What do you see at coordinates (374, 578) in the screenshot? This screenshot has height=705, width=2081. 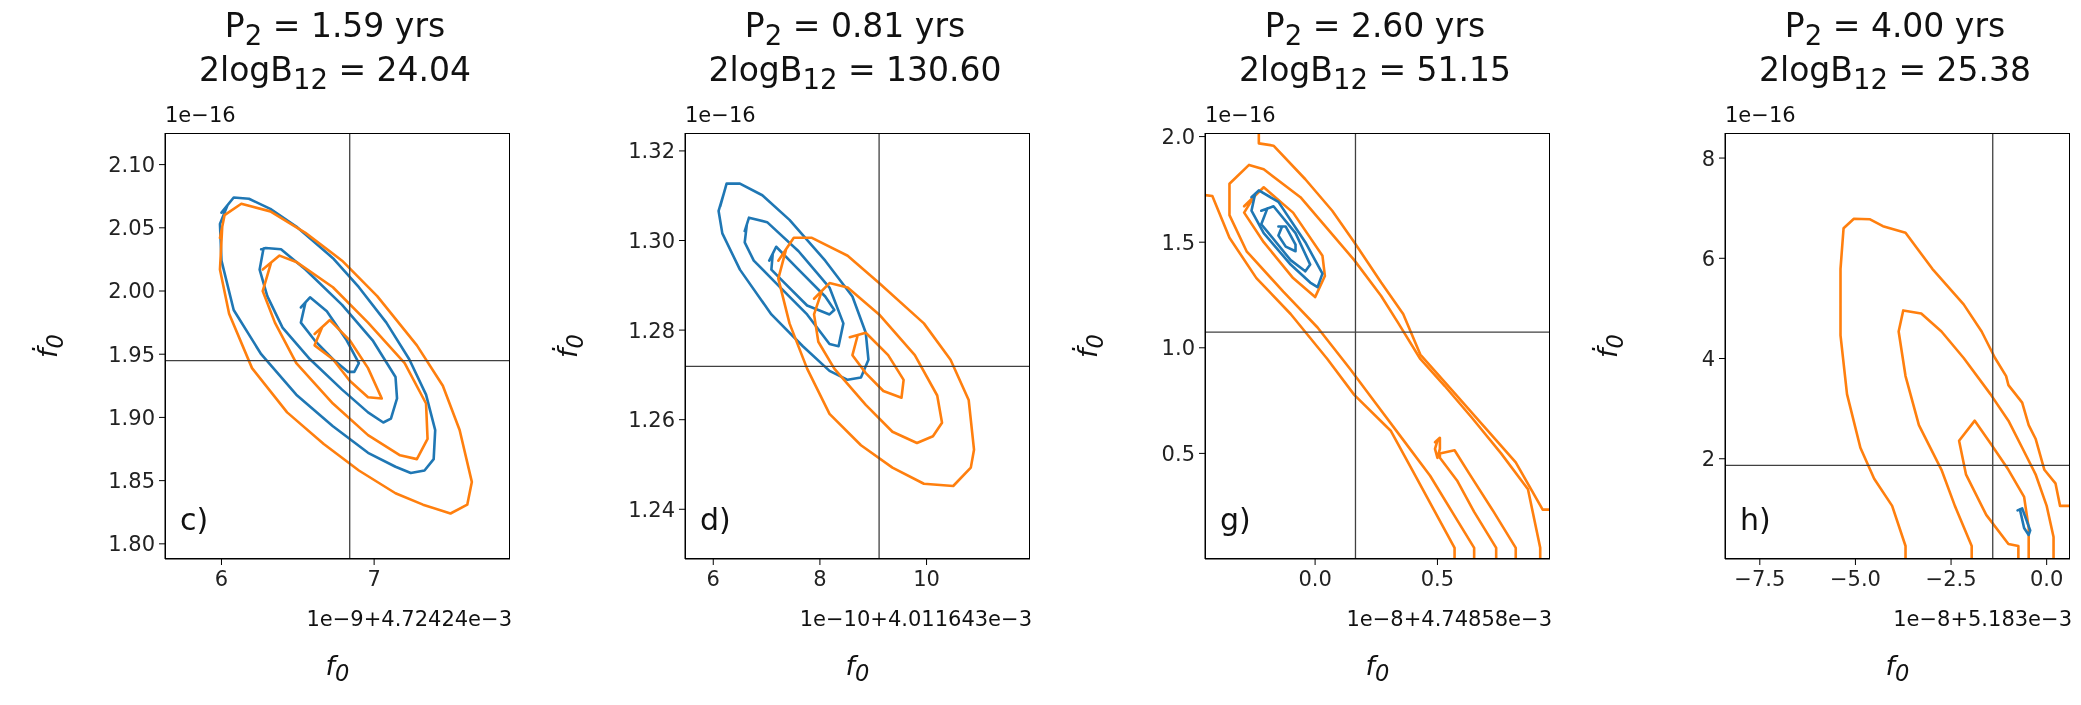 I see `x-tick-label: 7` at bounding box center [374, 578].